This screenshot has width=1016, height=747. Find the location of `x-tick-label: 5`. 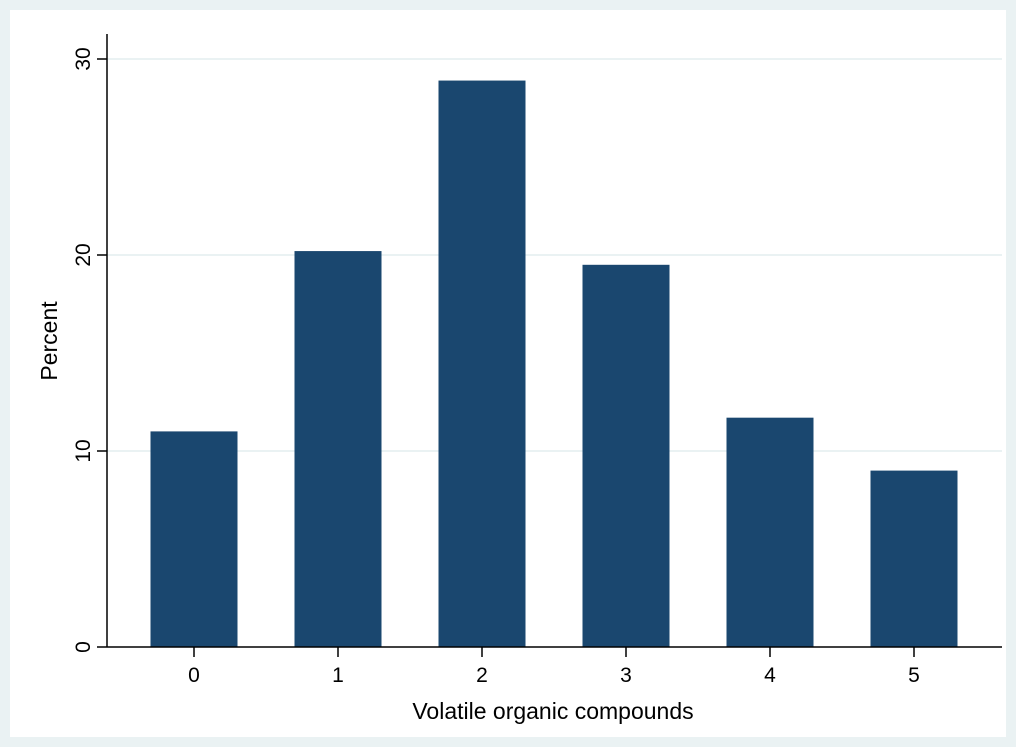

x-tick-label: 5 is located at coordinates (914, 675).